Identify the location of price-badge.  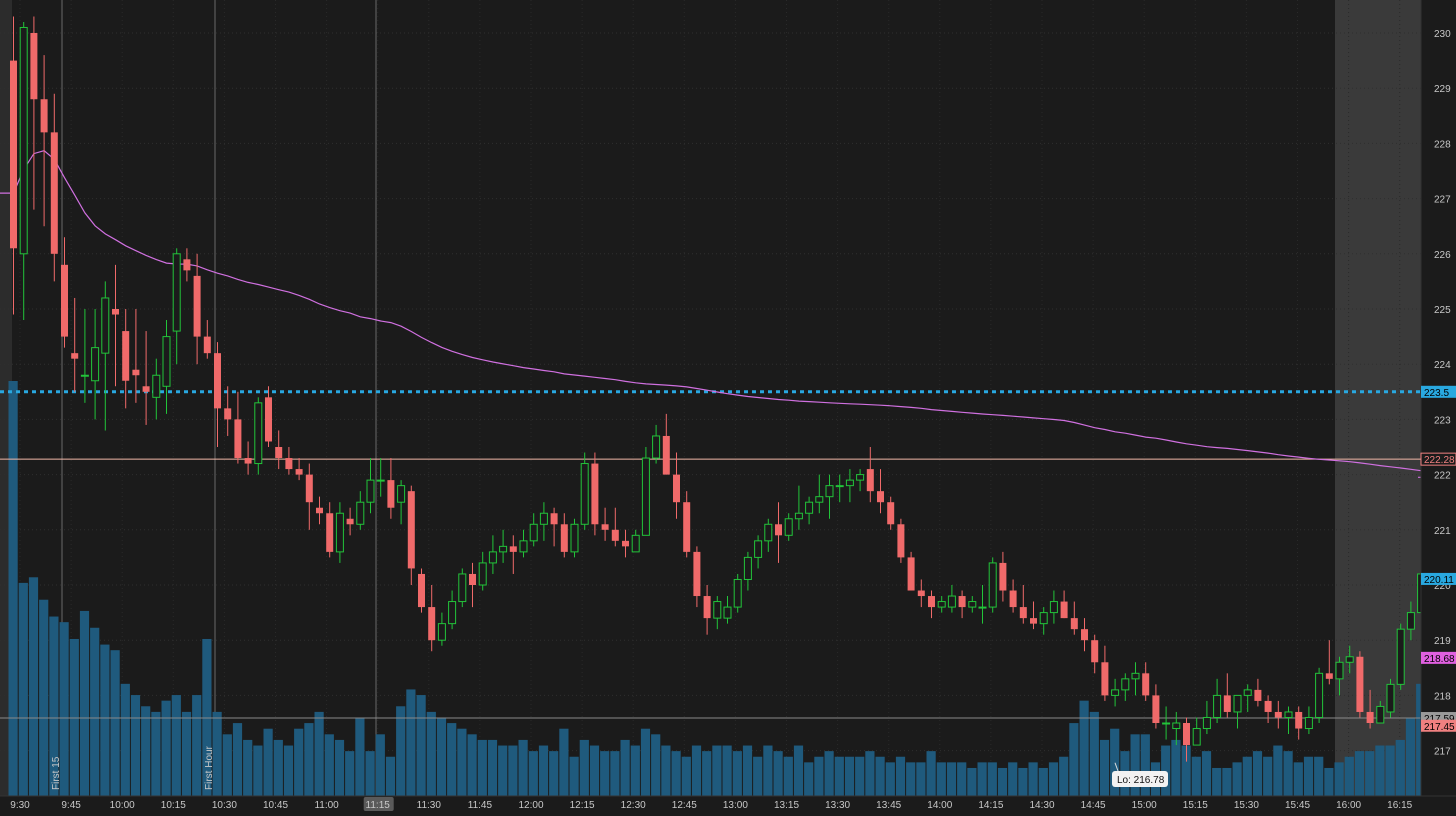
(1438, 578).